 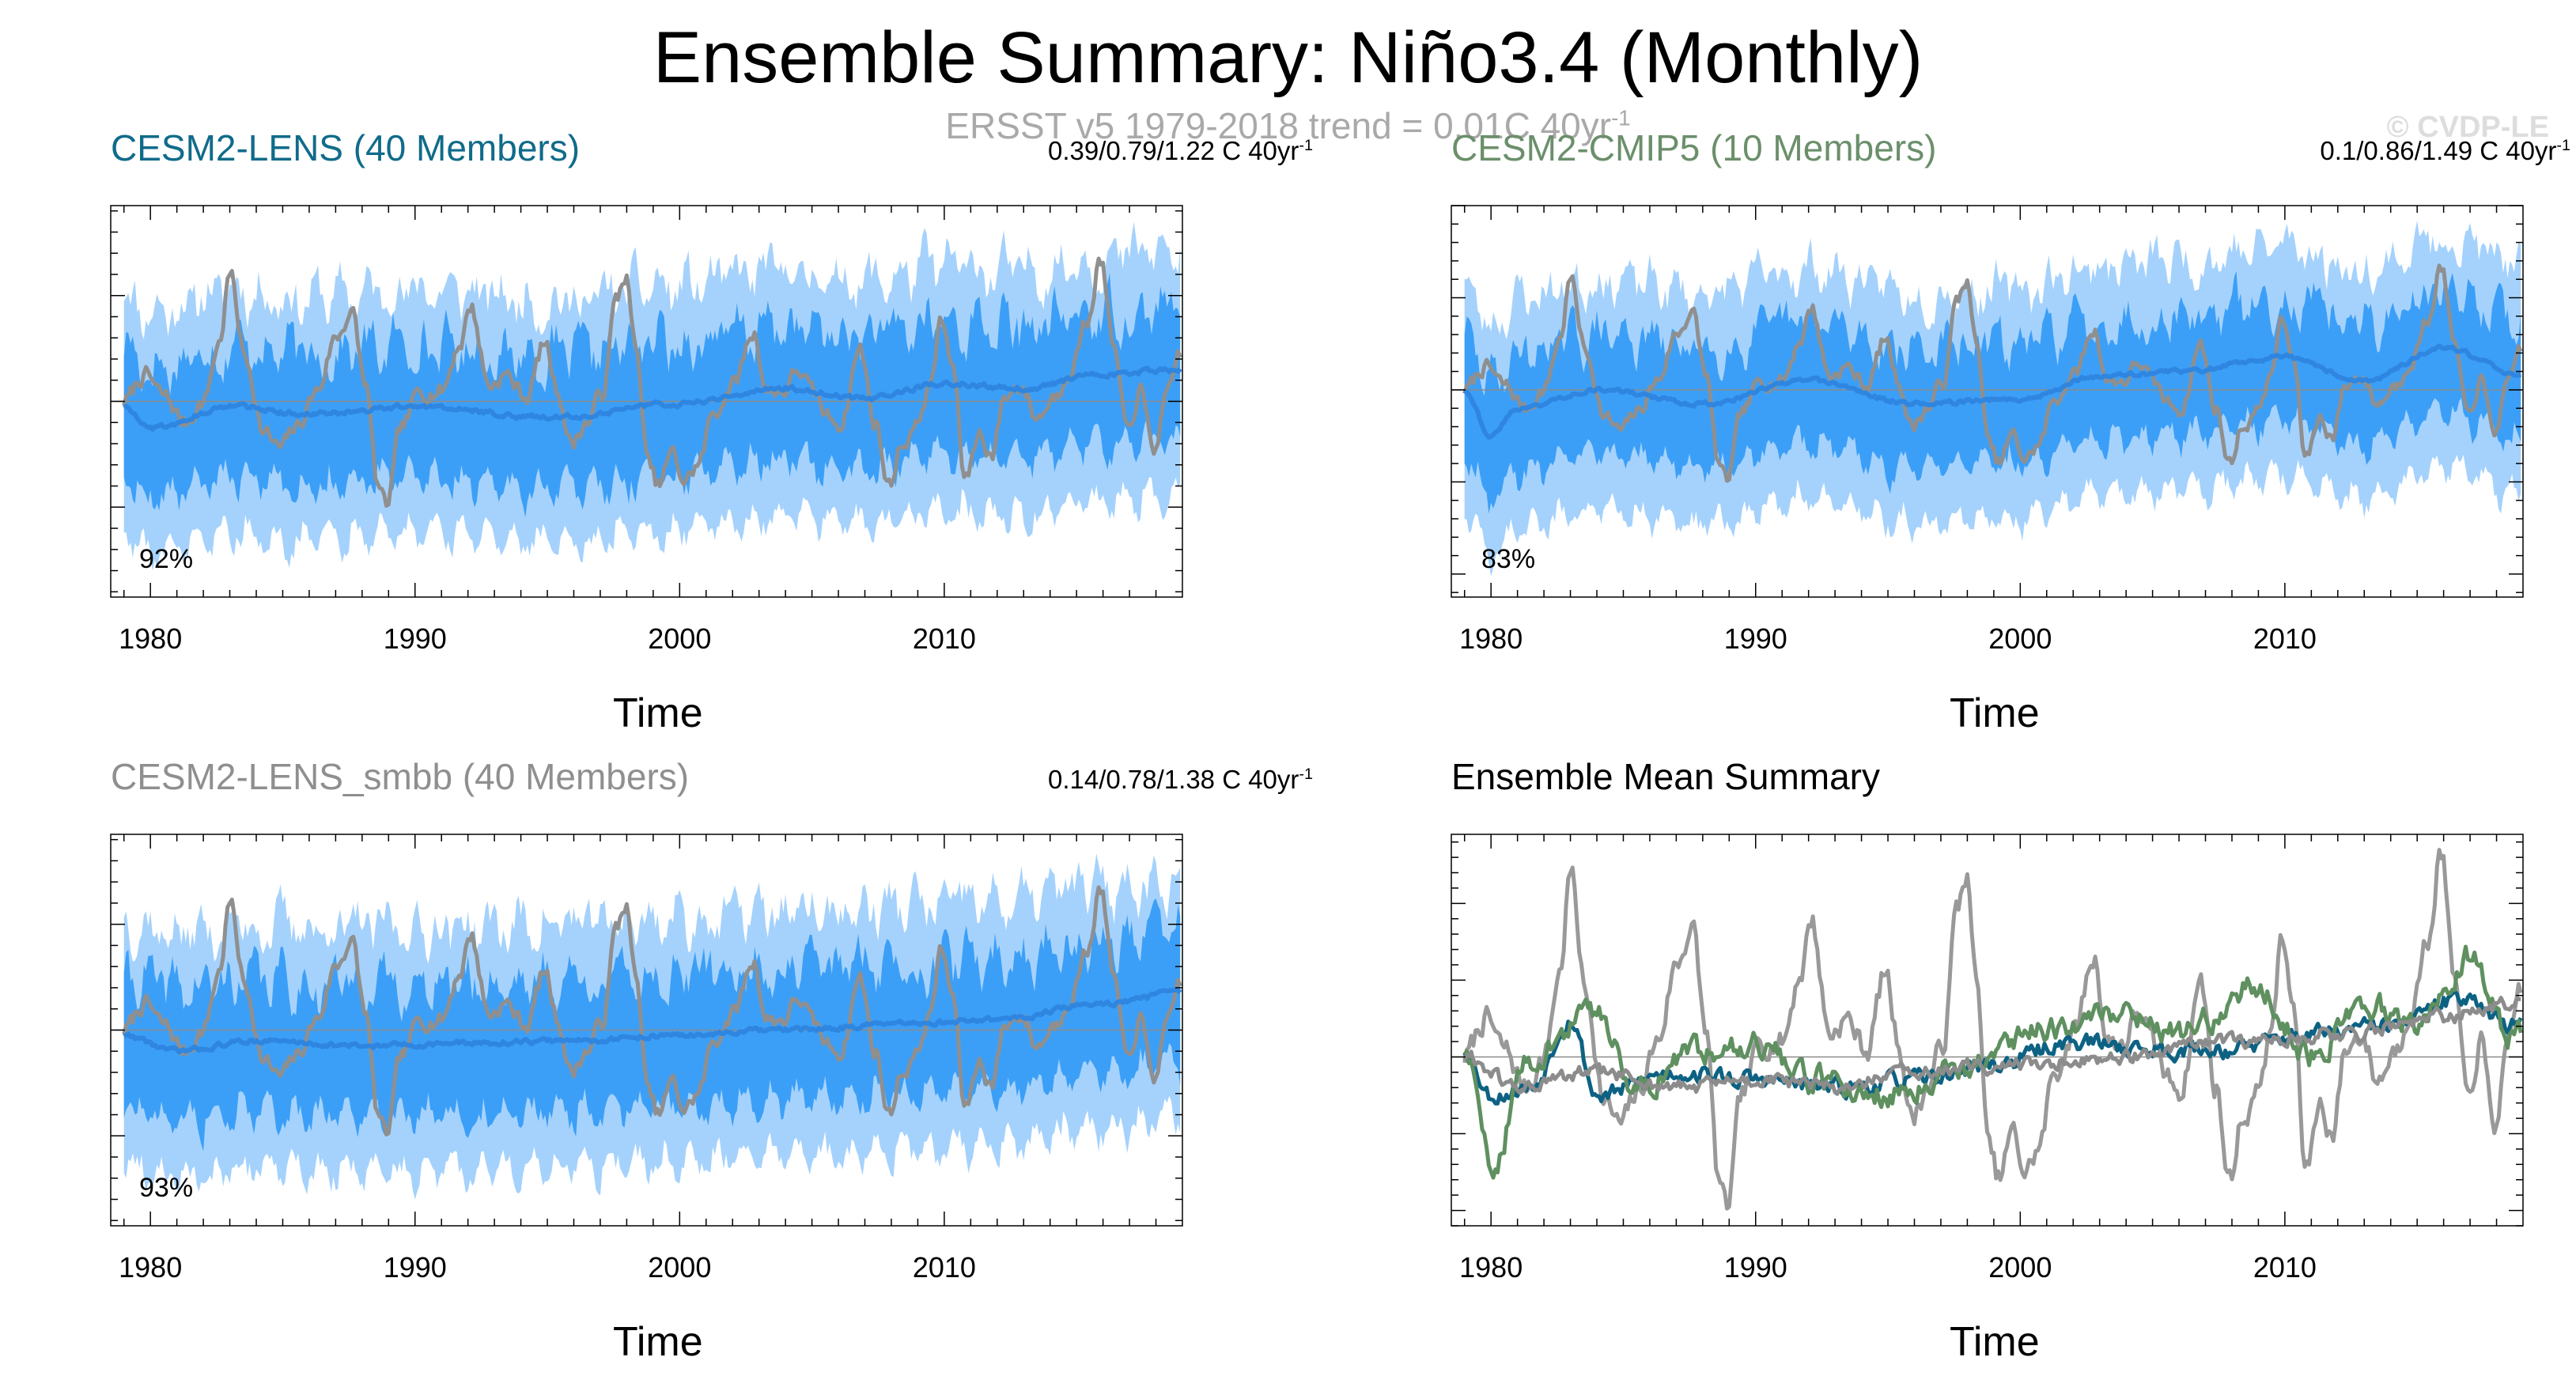 I want to click on series-line-ersst-v5, so click(x=1993, y=1029).